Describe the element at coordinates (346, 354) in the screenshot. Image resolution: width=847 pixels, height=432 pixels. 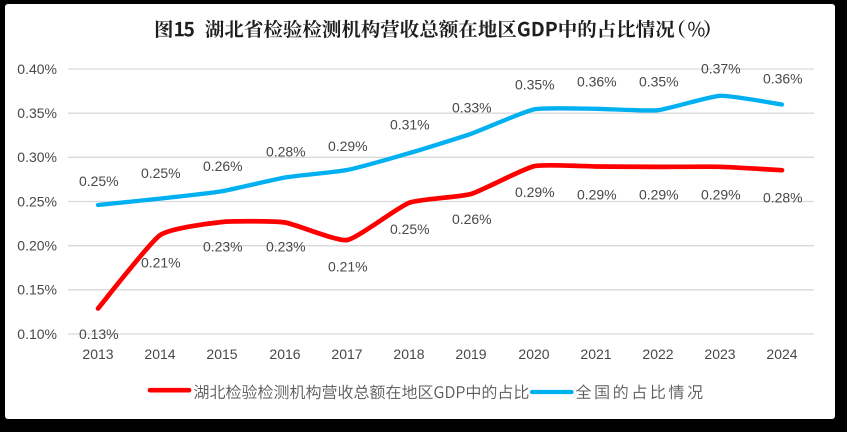
I see `svg-text: 2017` at that location.